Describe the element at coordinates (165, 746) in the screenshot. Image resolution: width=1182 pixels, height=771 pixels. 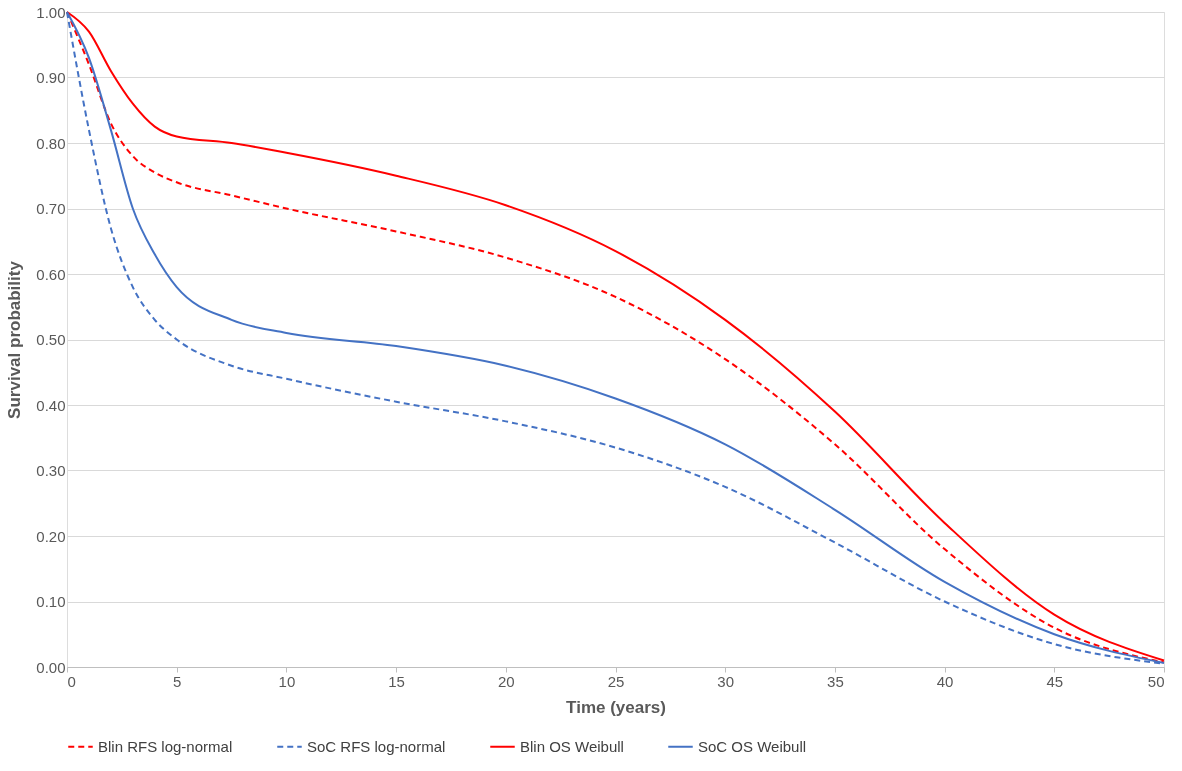
I see `legend-label: Blin RFS log-normal` at that location.